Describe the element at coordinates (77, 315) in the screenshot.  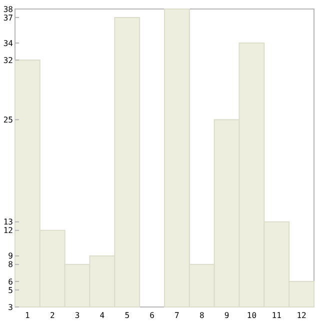
I see `x-tick-label: 3` at that location.